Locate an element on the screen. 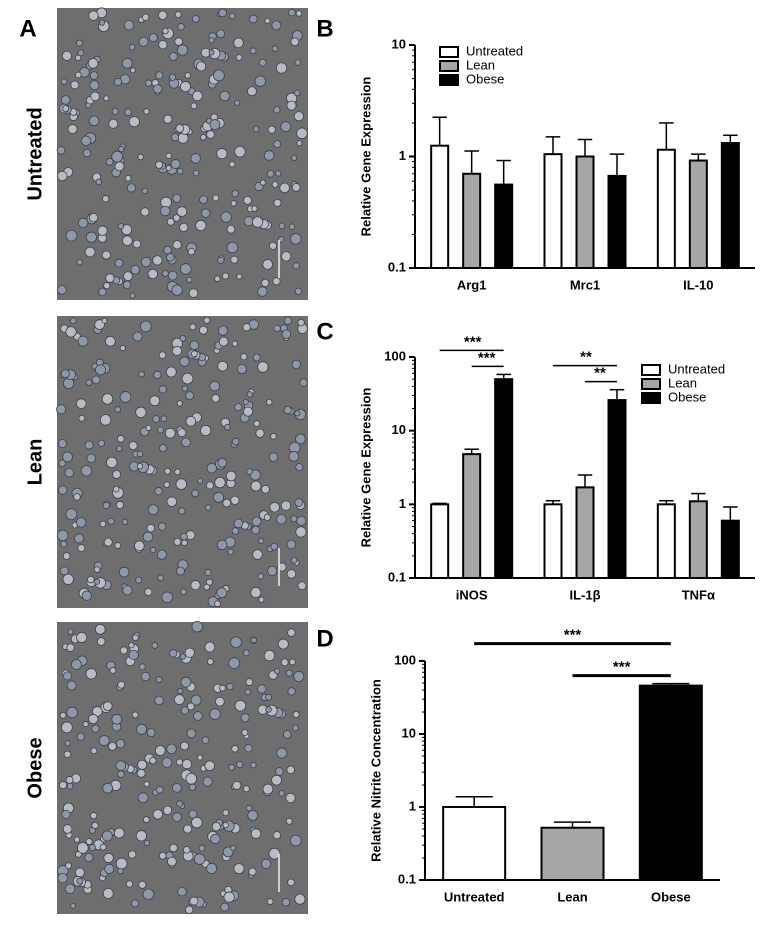  image-label: Obese is located at coordinates (35, 767).